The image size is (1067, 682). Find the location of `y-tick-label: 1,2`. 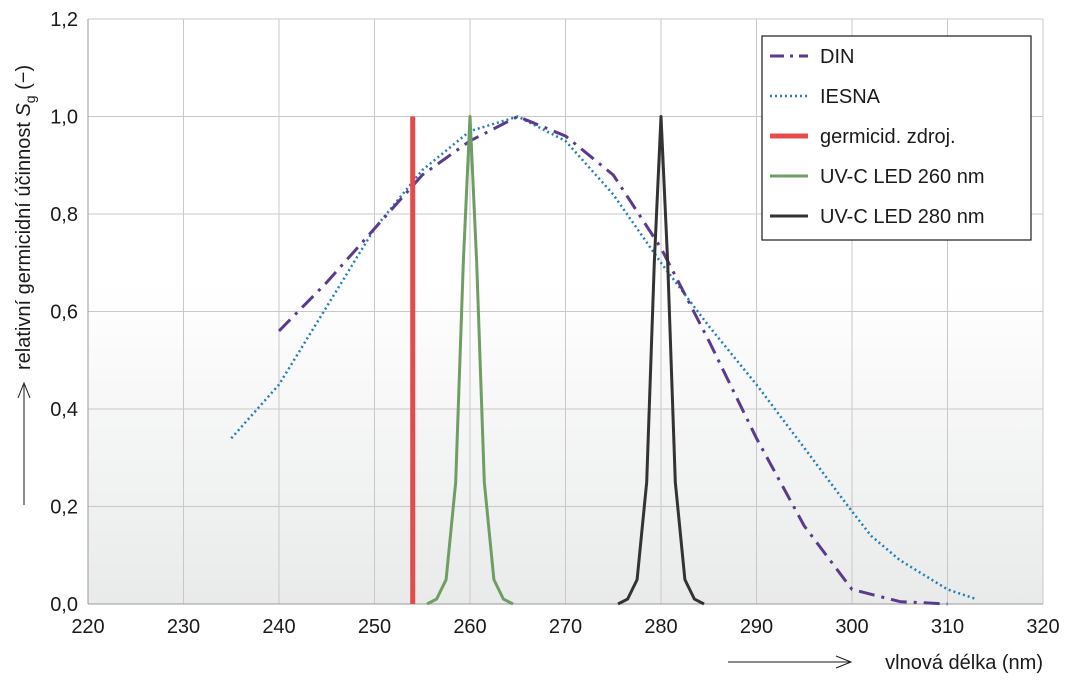

y-tick-label: 1,2 is located at coordinates (64, 20).